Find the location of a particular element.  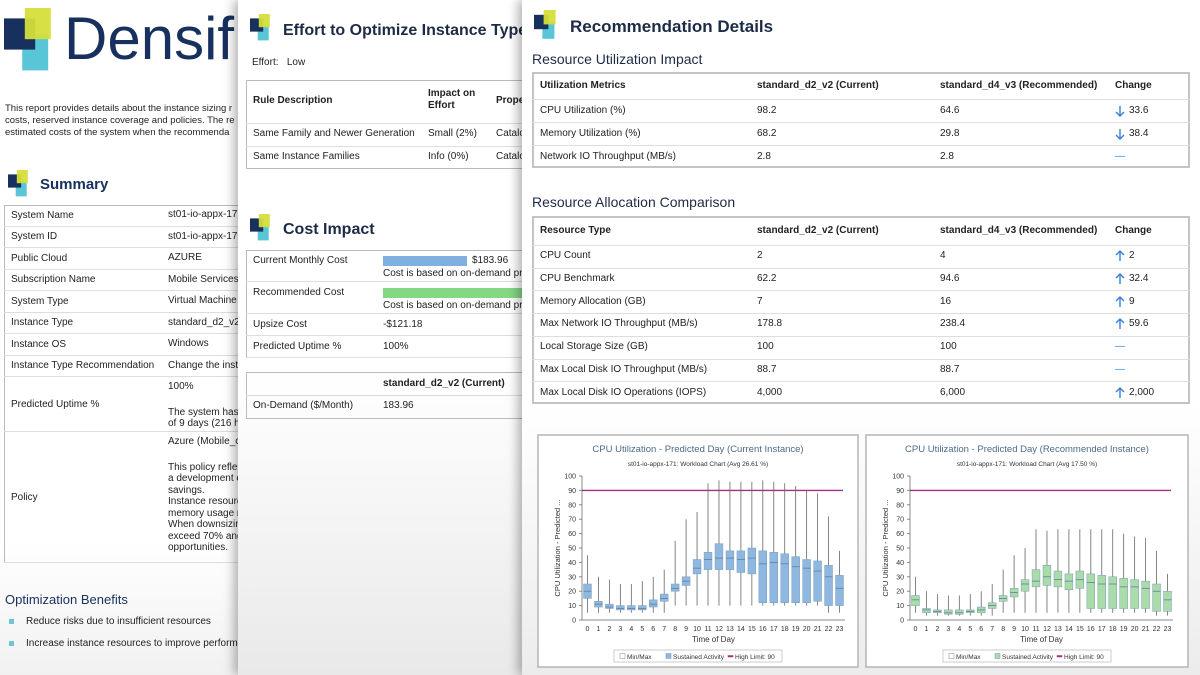

row-value: 100% is located at coordinates (181, 387).